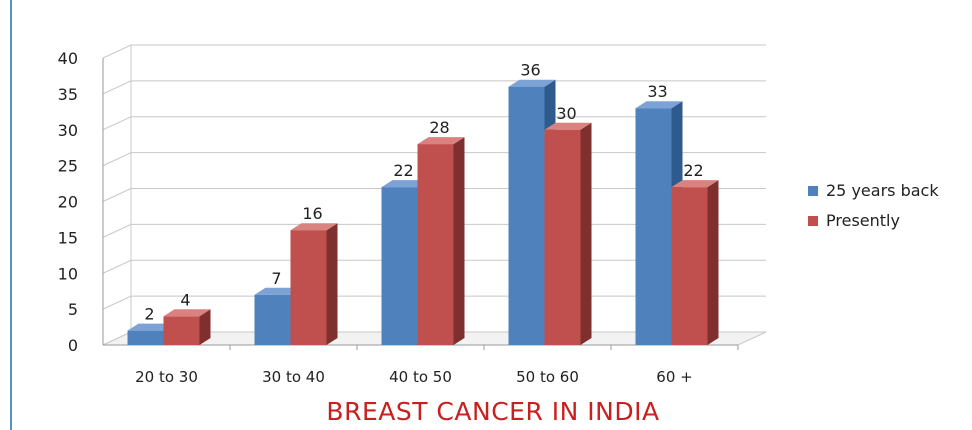  I want to click on data-label: 33, so click(657, 91).